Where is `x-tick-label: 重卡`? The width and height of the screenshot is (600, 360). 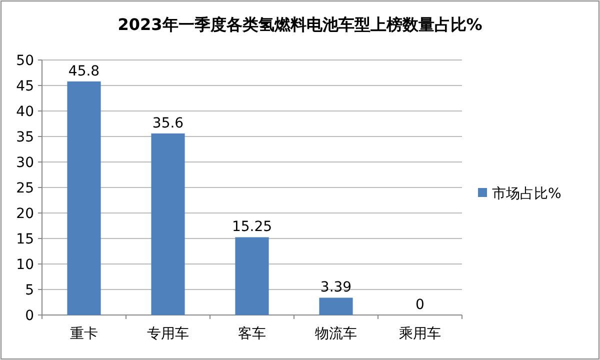 x-tick-label: 重卡 is located at coordinates (84, 334).